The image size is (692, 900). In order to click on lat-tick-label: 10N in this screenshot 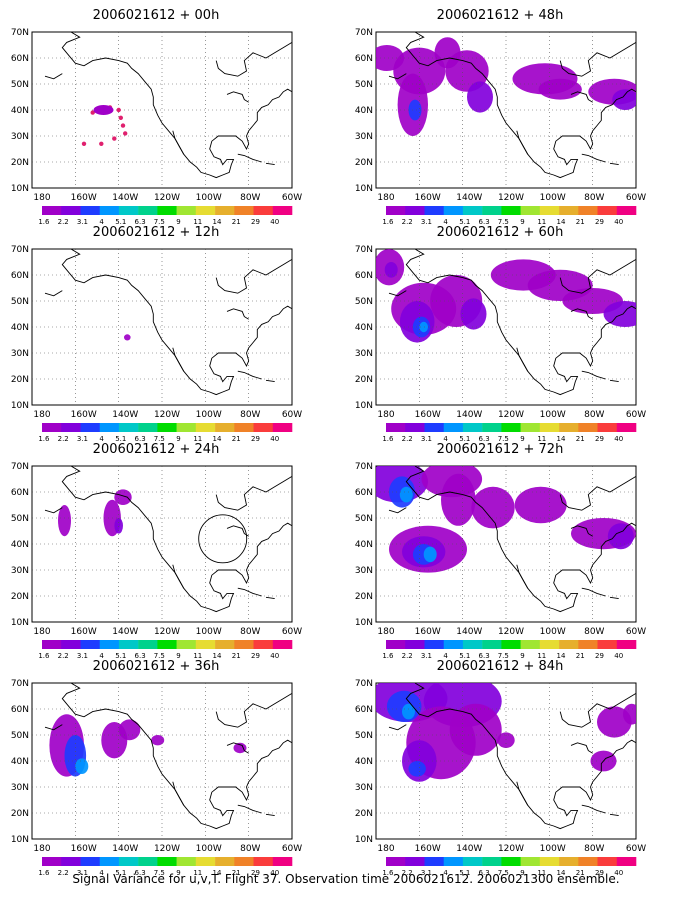, I will do `click(364, 840)`.